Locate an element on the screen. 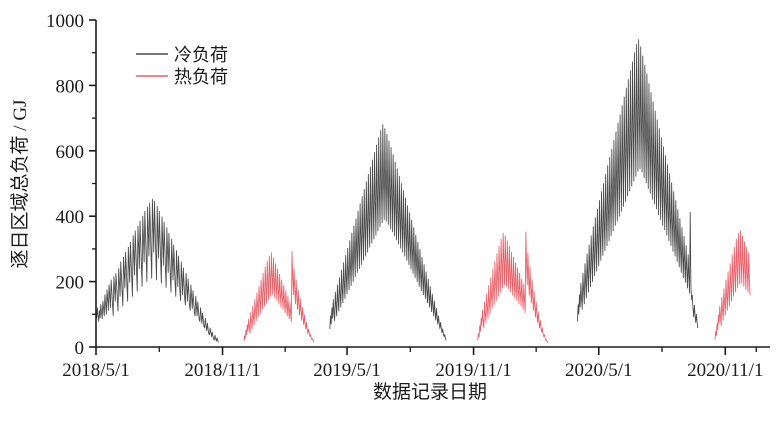 Image resolution: width=776 pixels, height=425 pixels. y-tick-label: 400 is located at coordinates (70, 217).